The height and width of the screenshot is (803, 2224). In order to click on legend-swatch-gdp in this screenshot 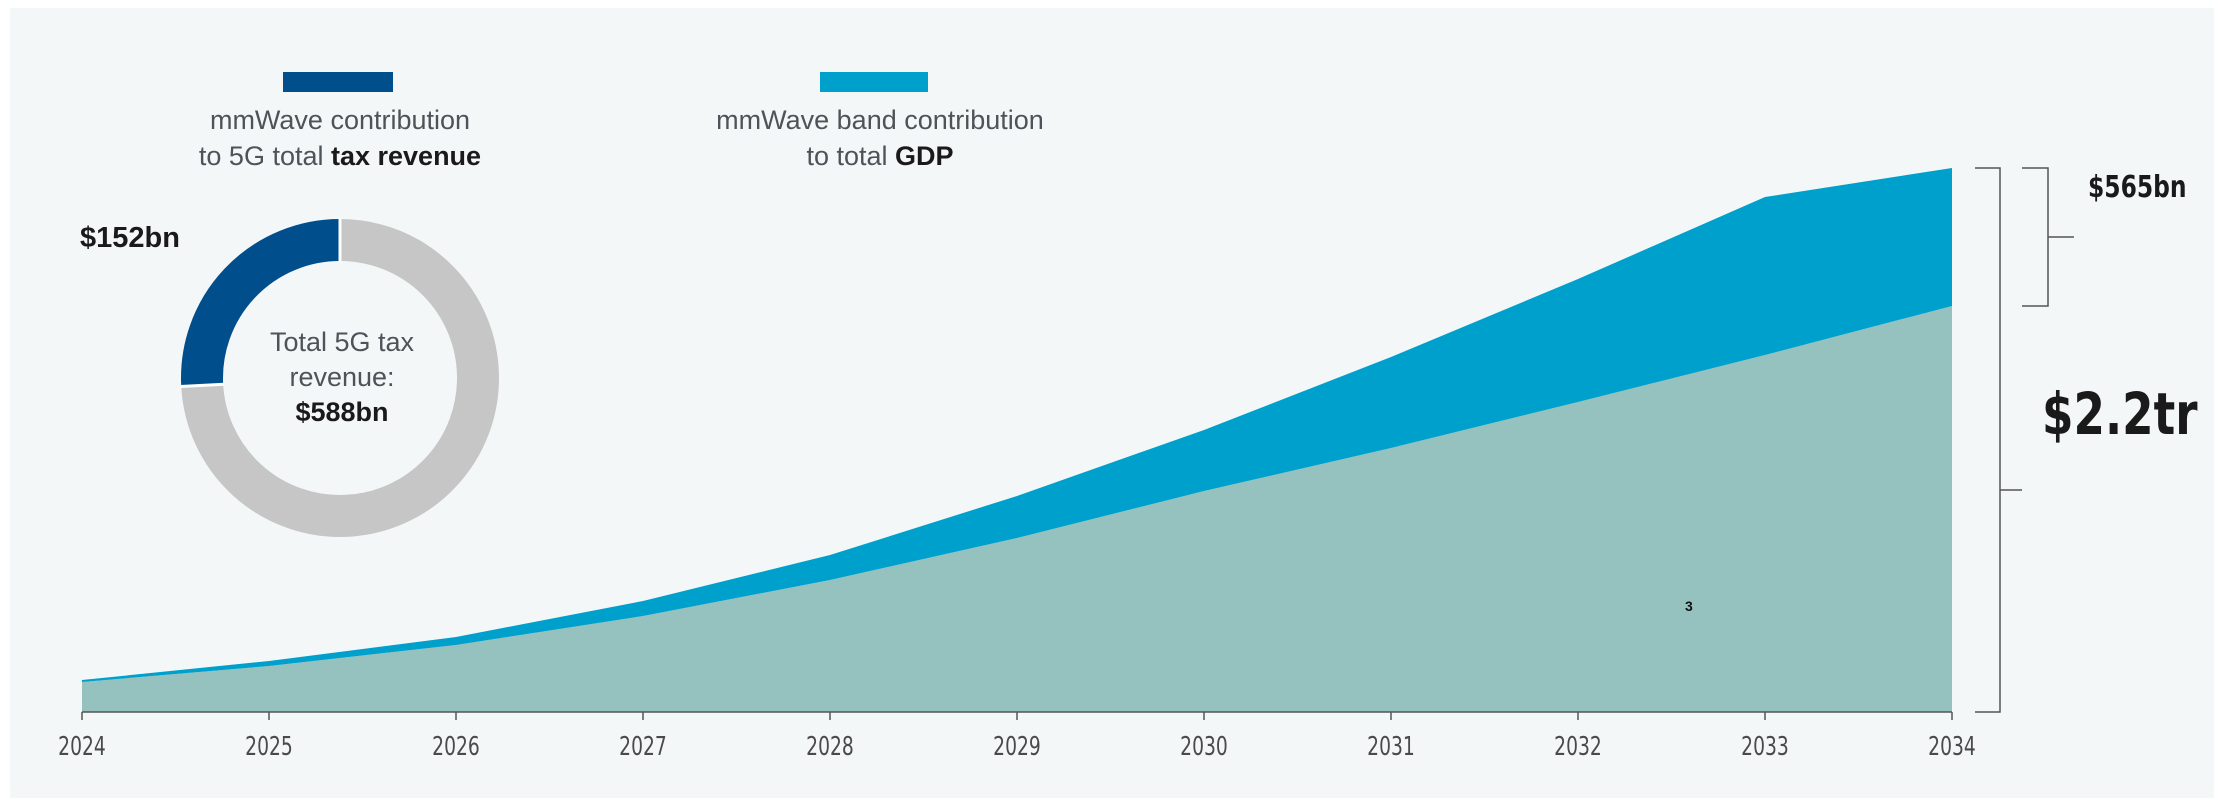, I will do `click(874, 82)`.